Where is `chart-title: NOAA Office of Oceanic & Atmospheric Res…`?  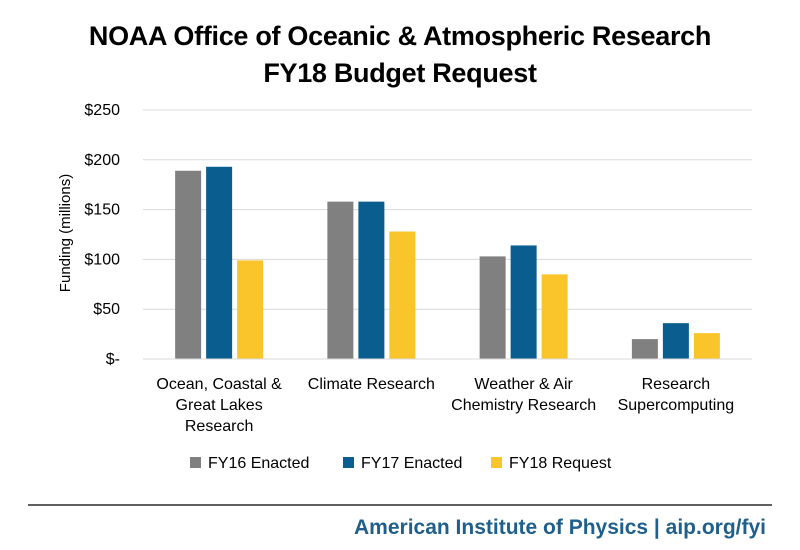
chart-title: NOAA Office of Oceanic & Atmospheric Res… is located at coordinates (400, 36).